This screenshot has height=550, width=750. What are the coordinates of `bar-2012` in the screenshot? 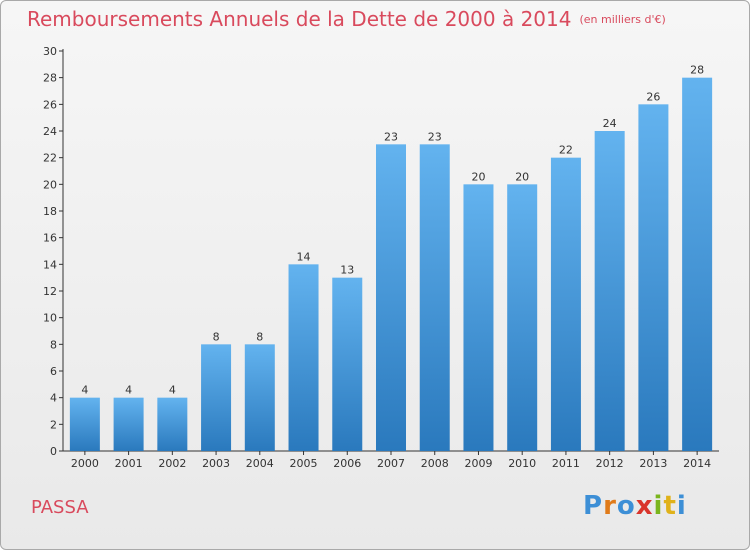 It's located at (609, 291).